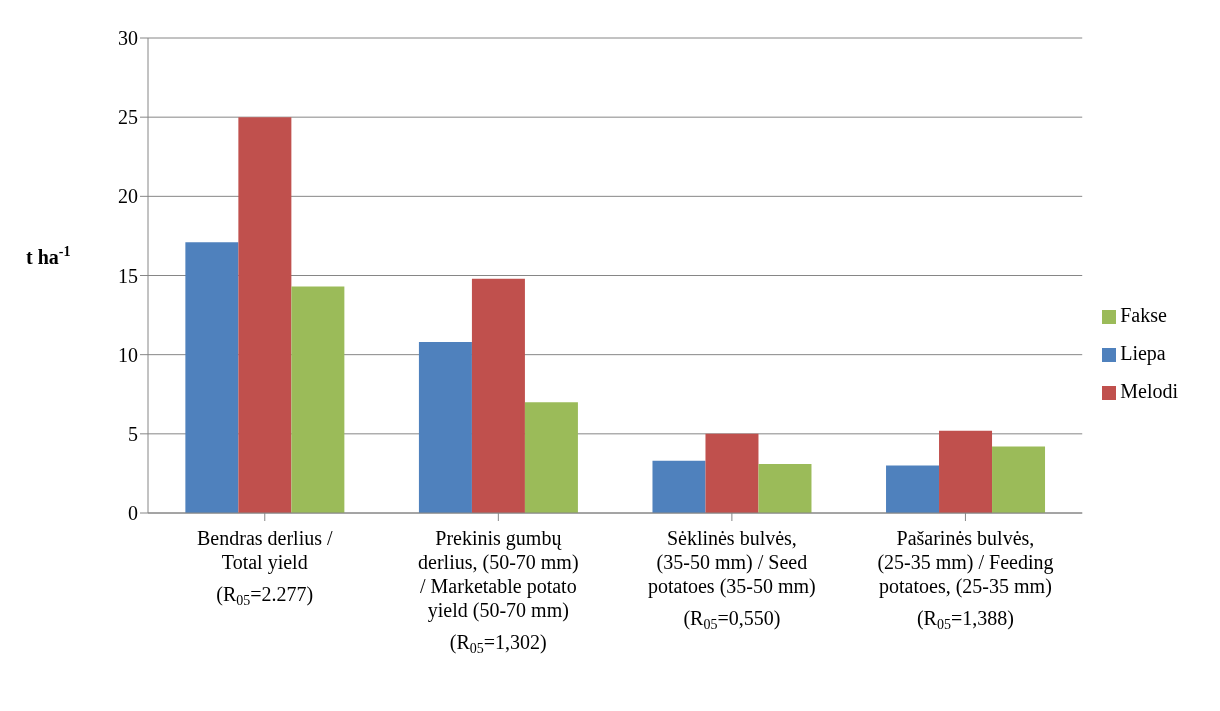  I want to click on x-tick-label: Sėklinės bulvės, (35-50 mm) / Seed potatoes (35-50 mm), so click(732, 562).